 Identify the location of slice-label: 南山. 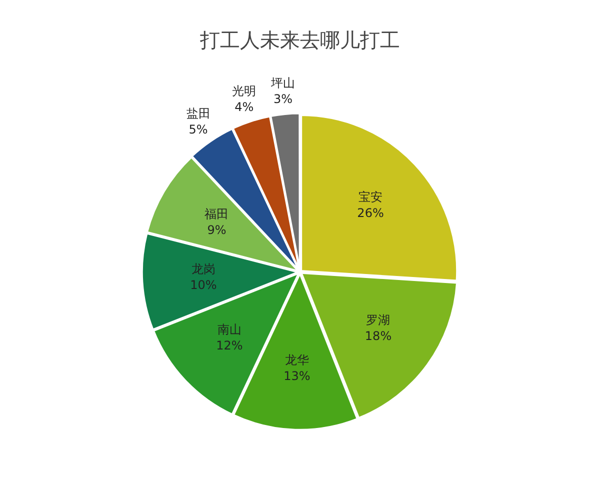
(229, 329).